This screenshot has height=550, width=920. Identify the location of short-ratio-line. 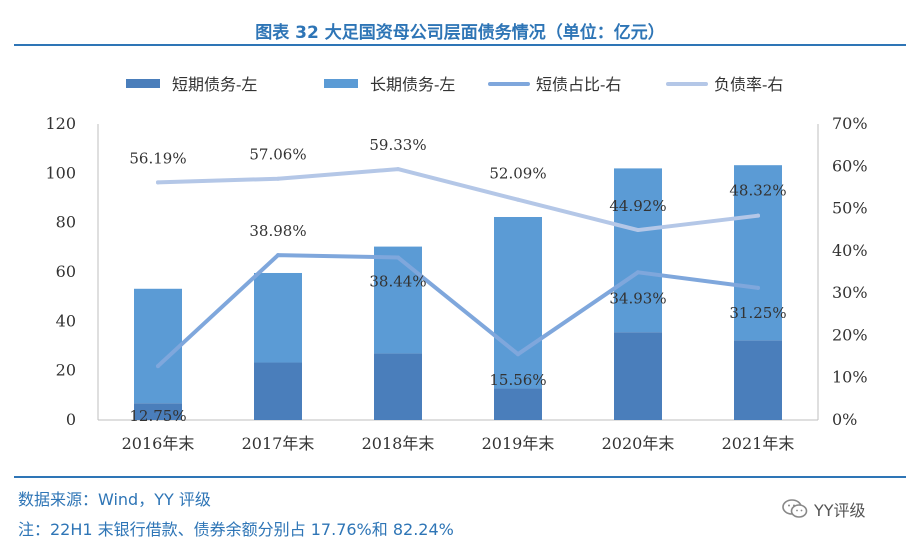
(458, 311).